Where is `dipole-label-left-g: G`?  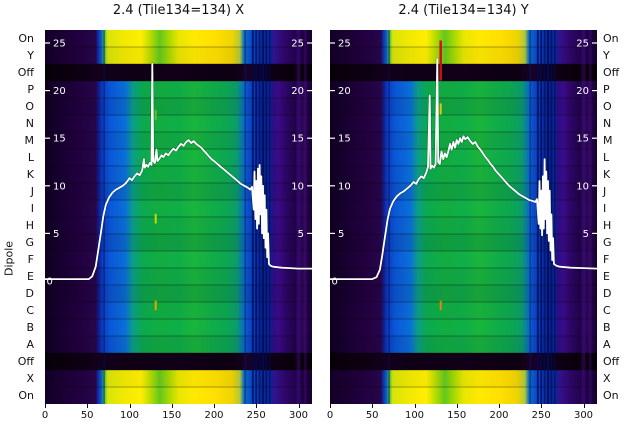
dipole-label-left-g: G is located at coordinates (29, 242).